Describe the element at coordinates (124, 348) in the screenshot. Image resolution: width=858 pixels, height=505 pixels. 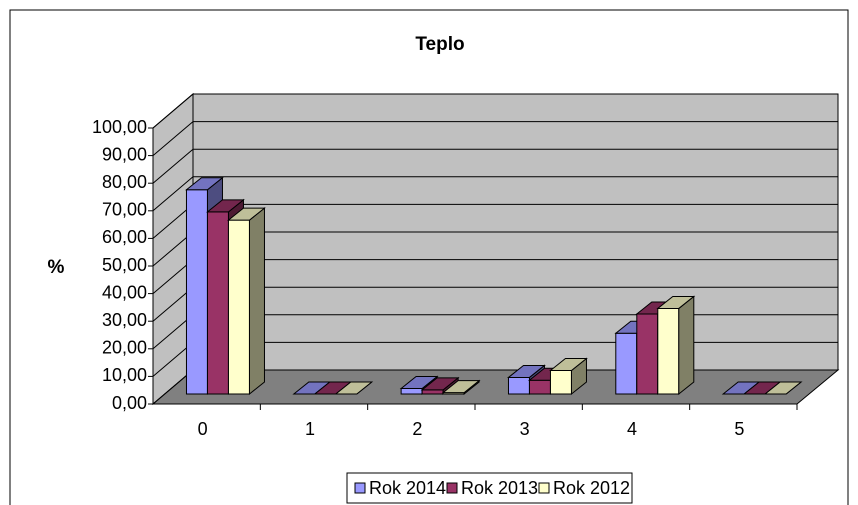
I see `y-tick-label: 20,00` at that location.